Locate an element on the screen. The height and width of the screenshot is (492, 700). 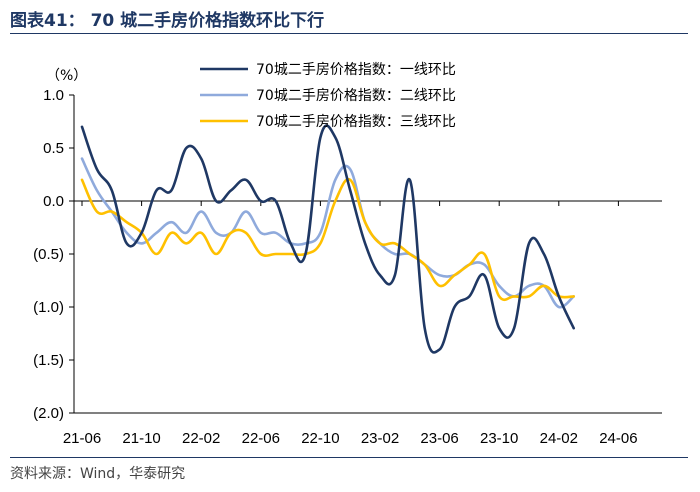
x-tick-label: 21-06 is located at coordinates (82, 438).